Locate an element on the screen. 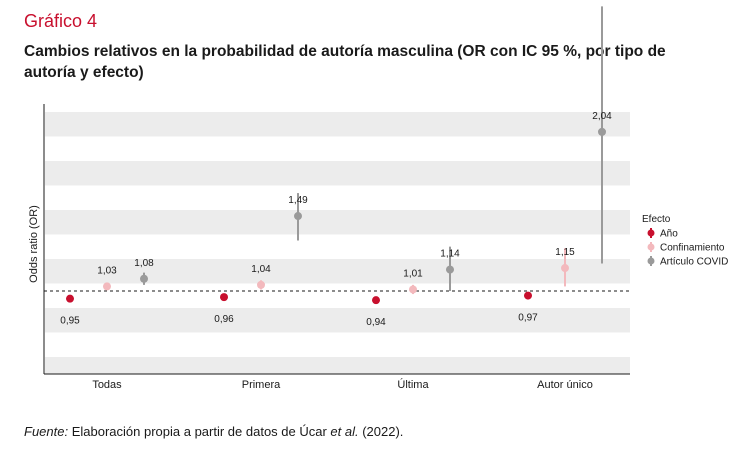  data-label: 0,95 is located at coordinates (70, 321).